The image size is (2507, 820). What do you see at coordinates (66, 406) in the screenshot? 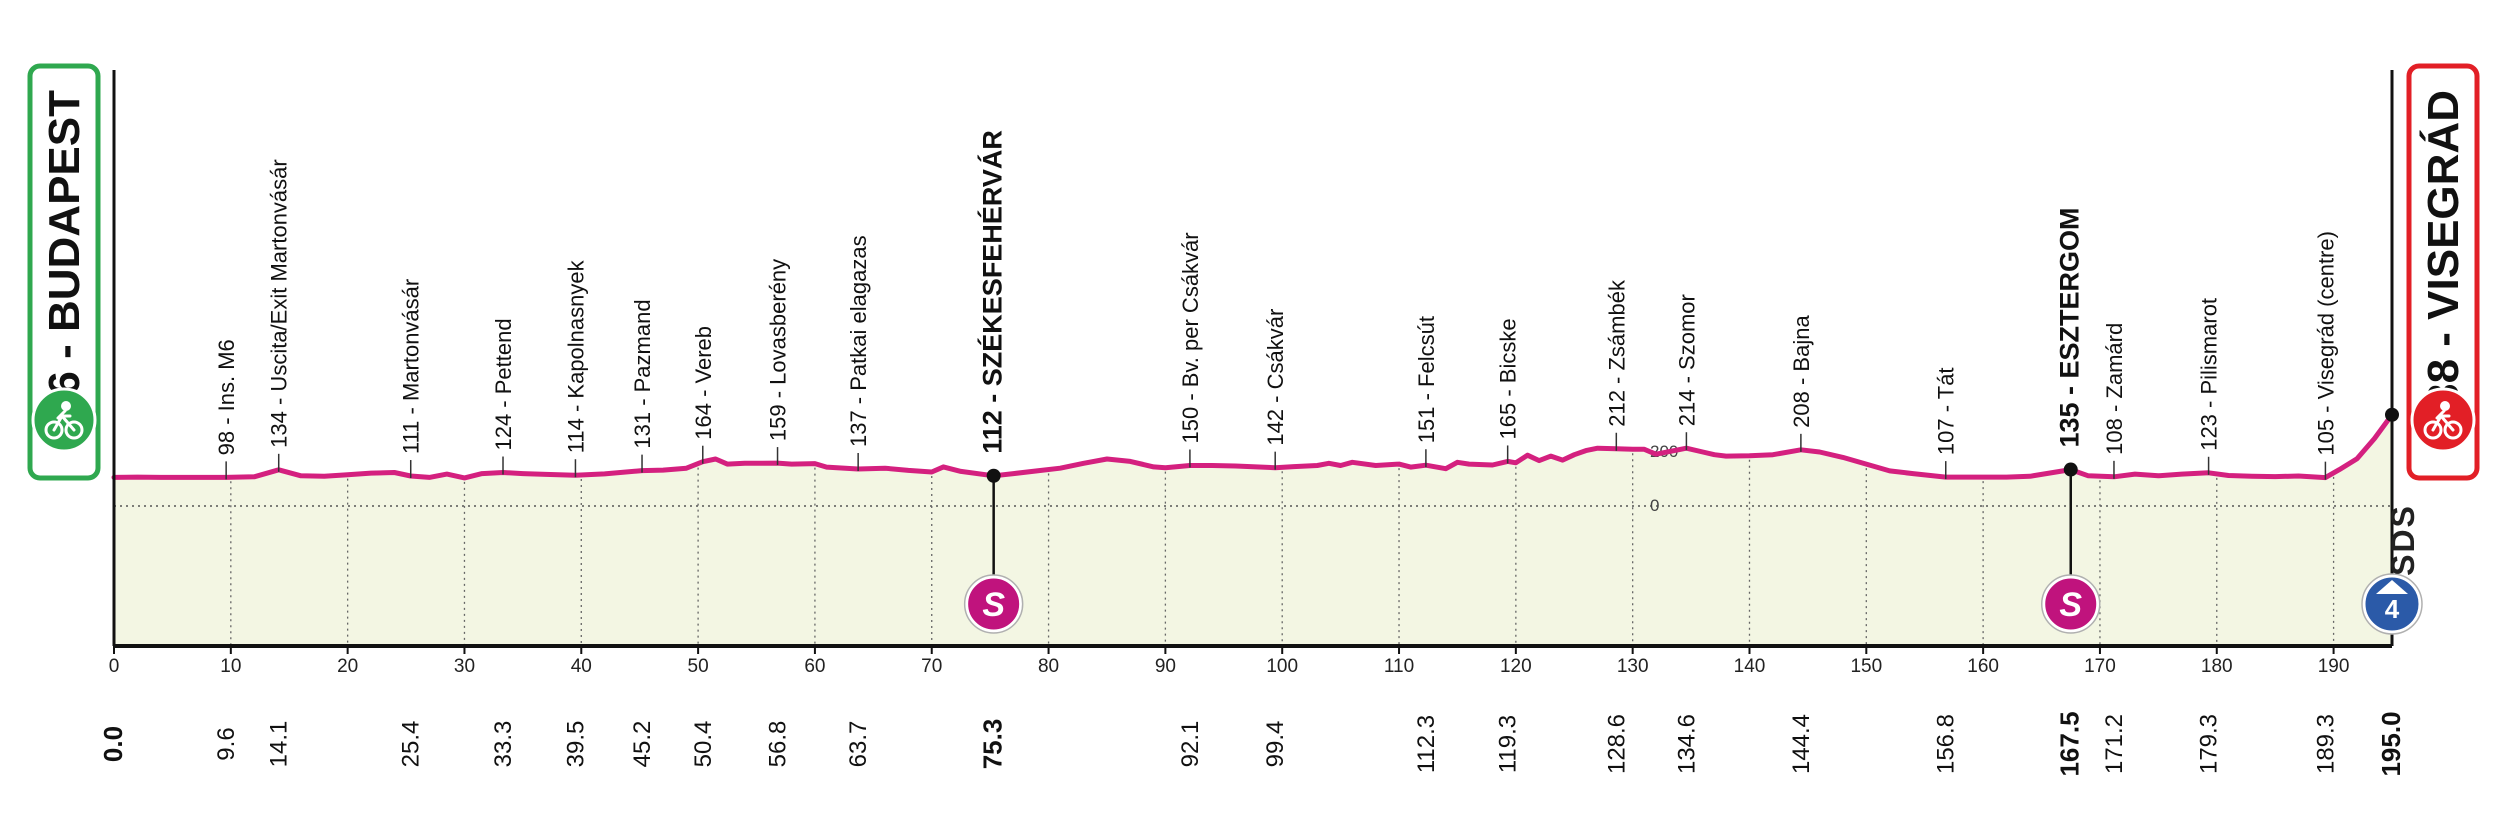
I see `start-icon-rider-head` at bounding box center [66, 406].